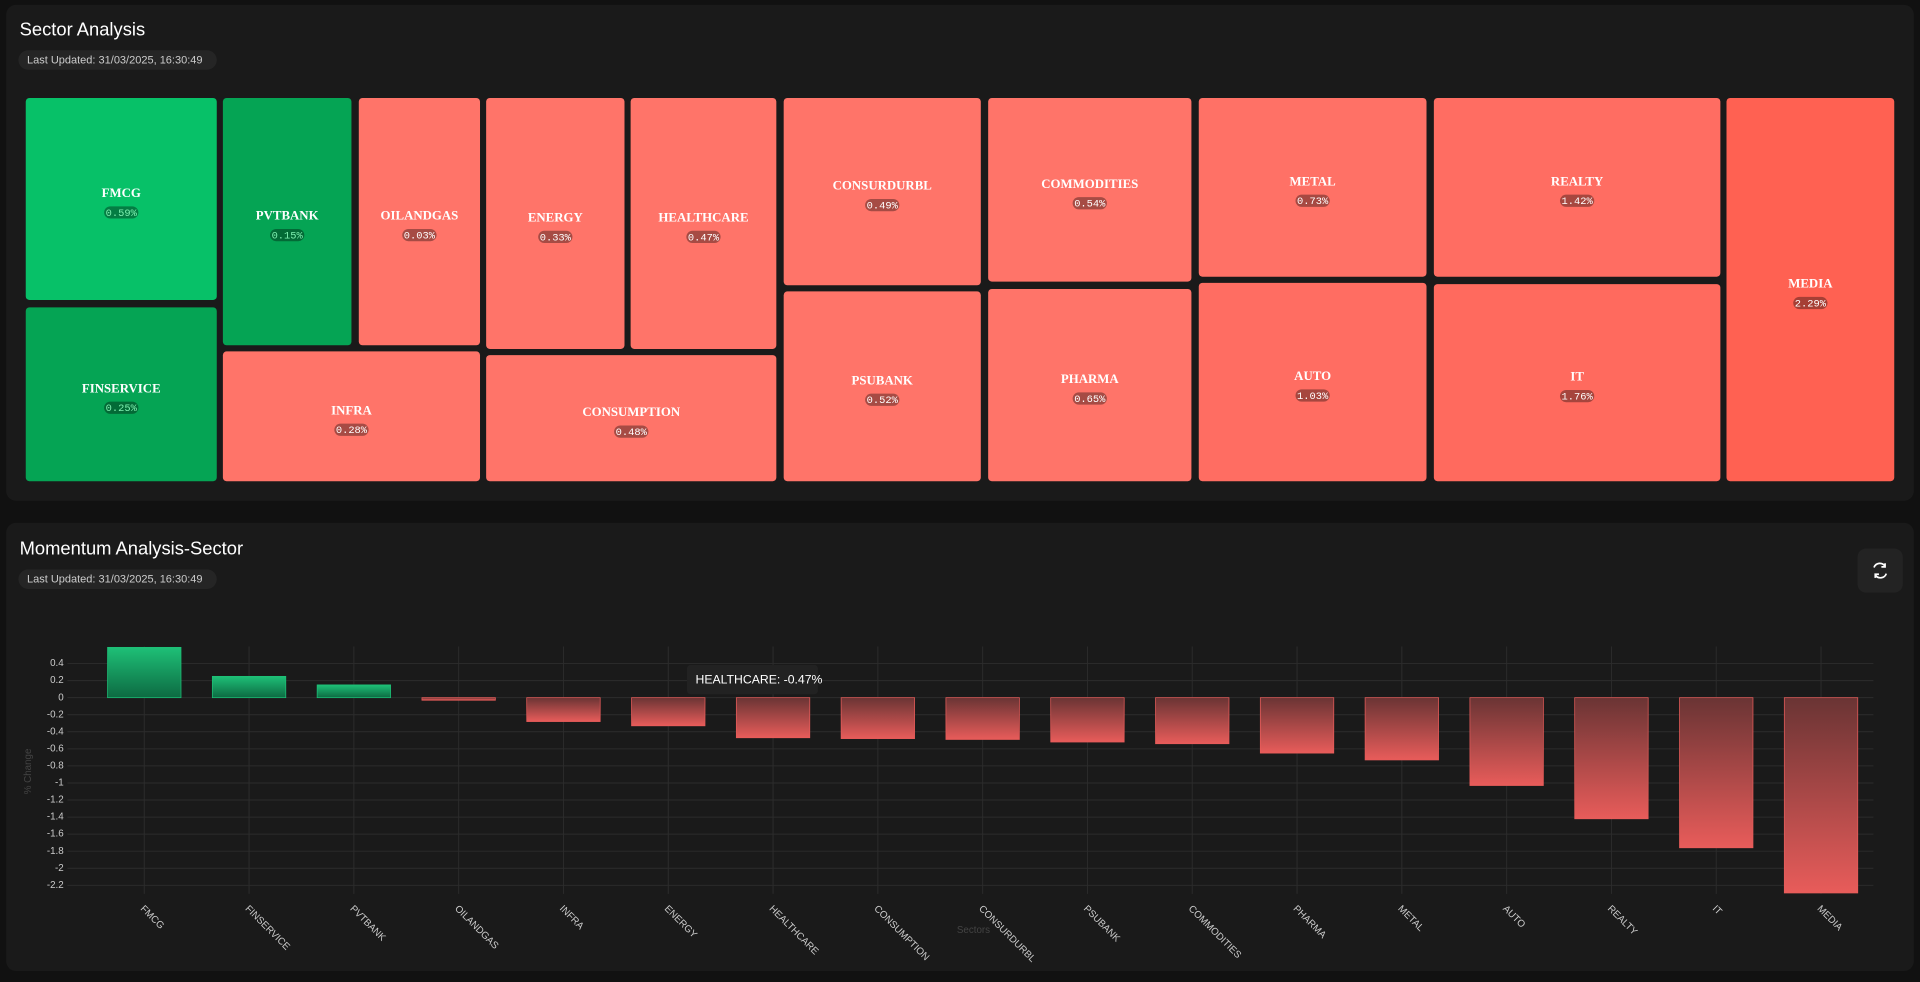  I want to click on tile-value: 2.29%, so click(1811, 304).